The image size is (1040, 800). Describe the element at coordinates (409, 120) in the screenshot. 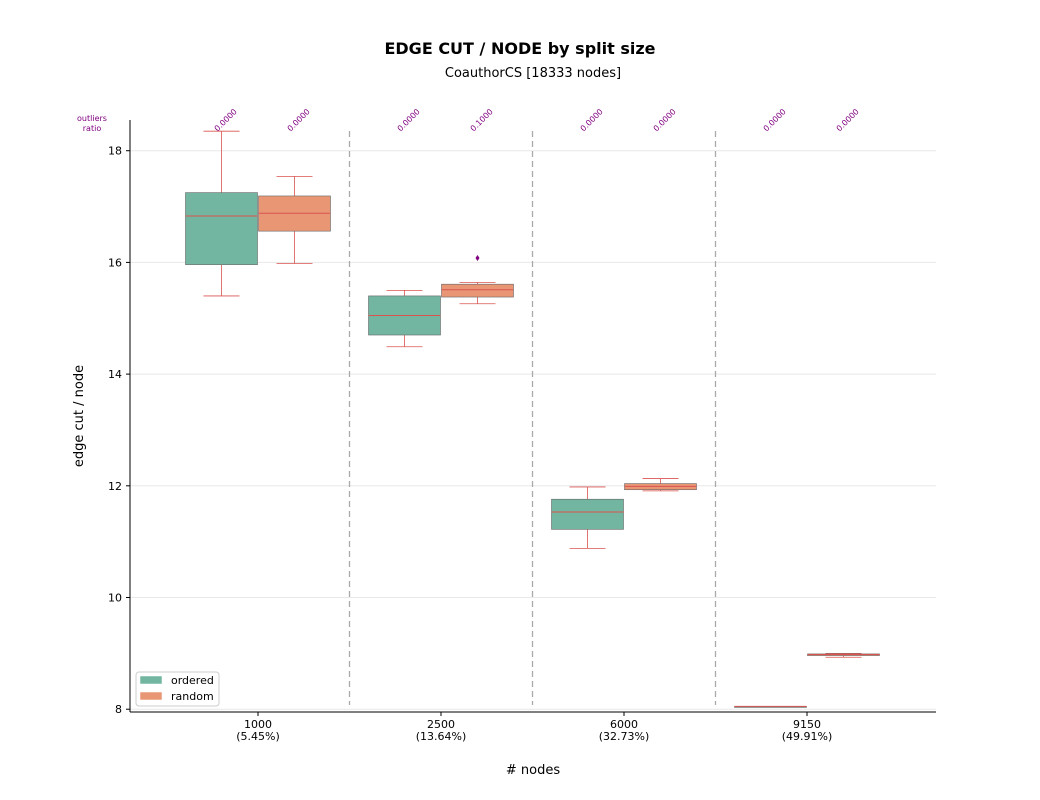

I see `outlier-ratio-ordered-2500: 0.0000` at that location.